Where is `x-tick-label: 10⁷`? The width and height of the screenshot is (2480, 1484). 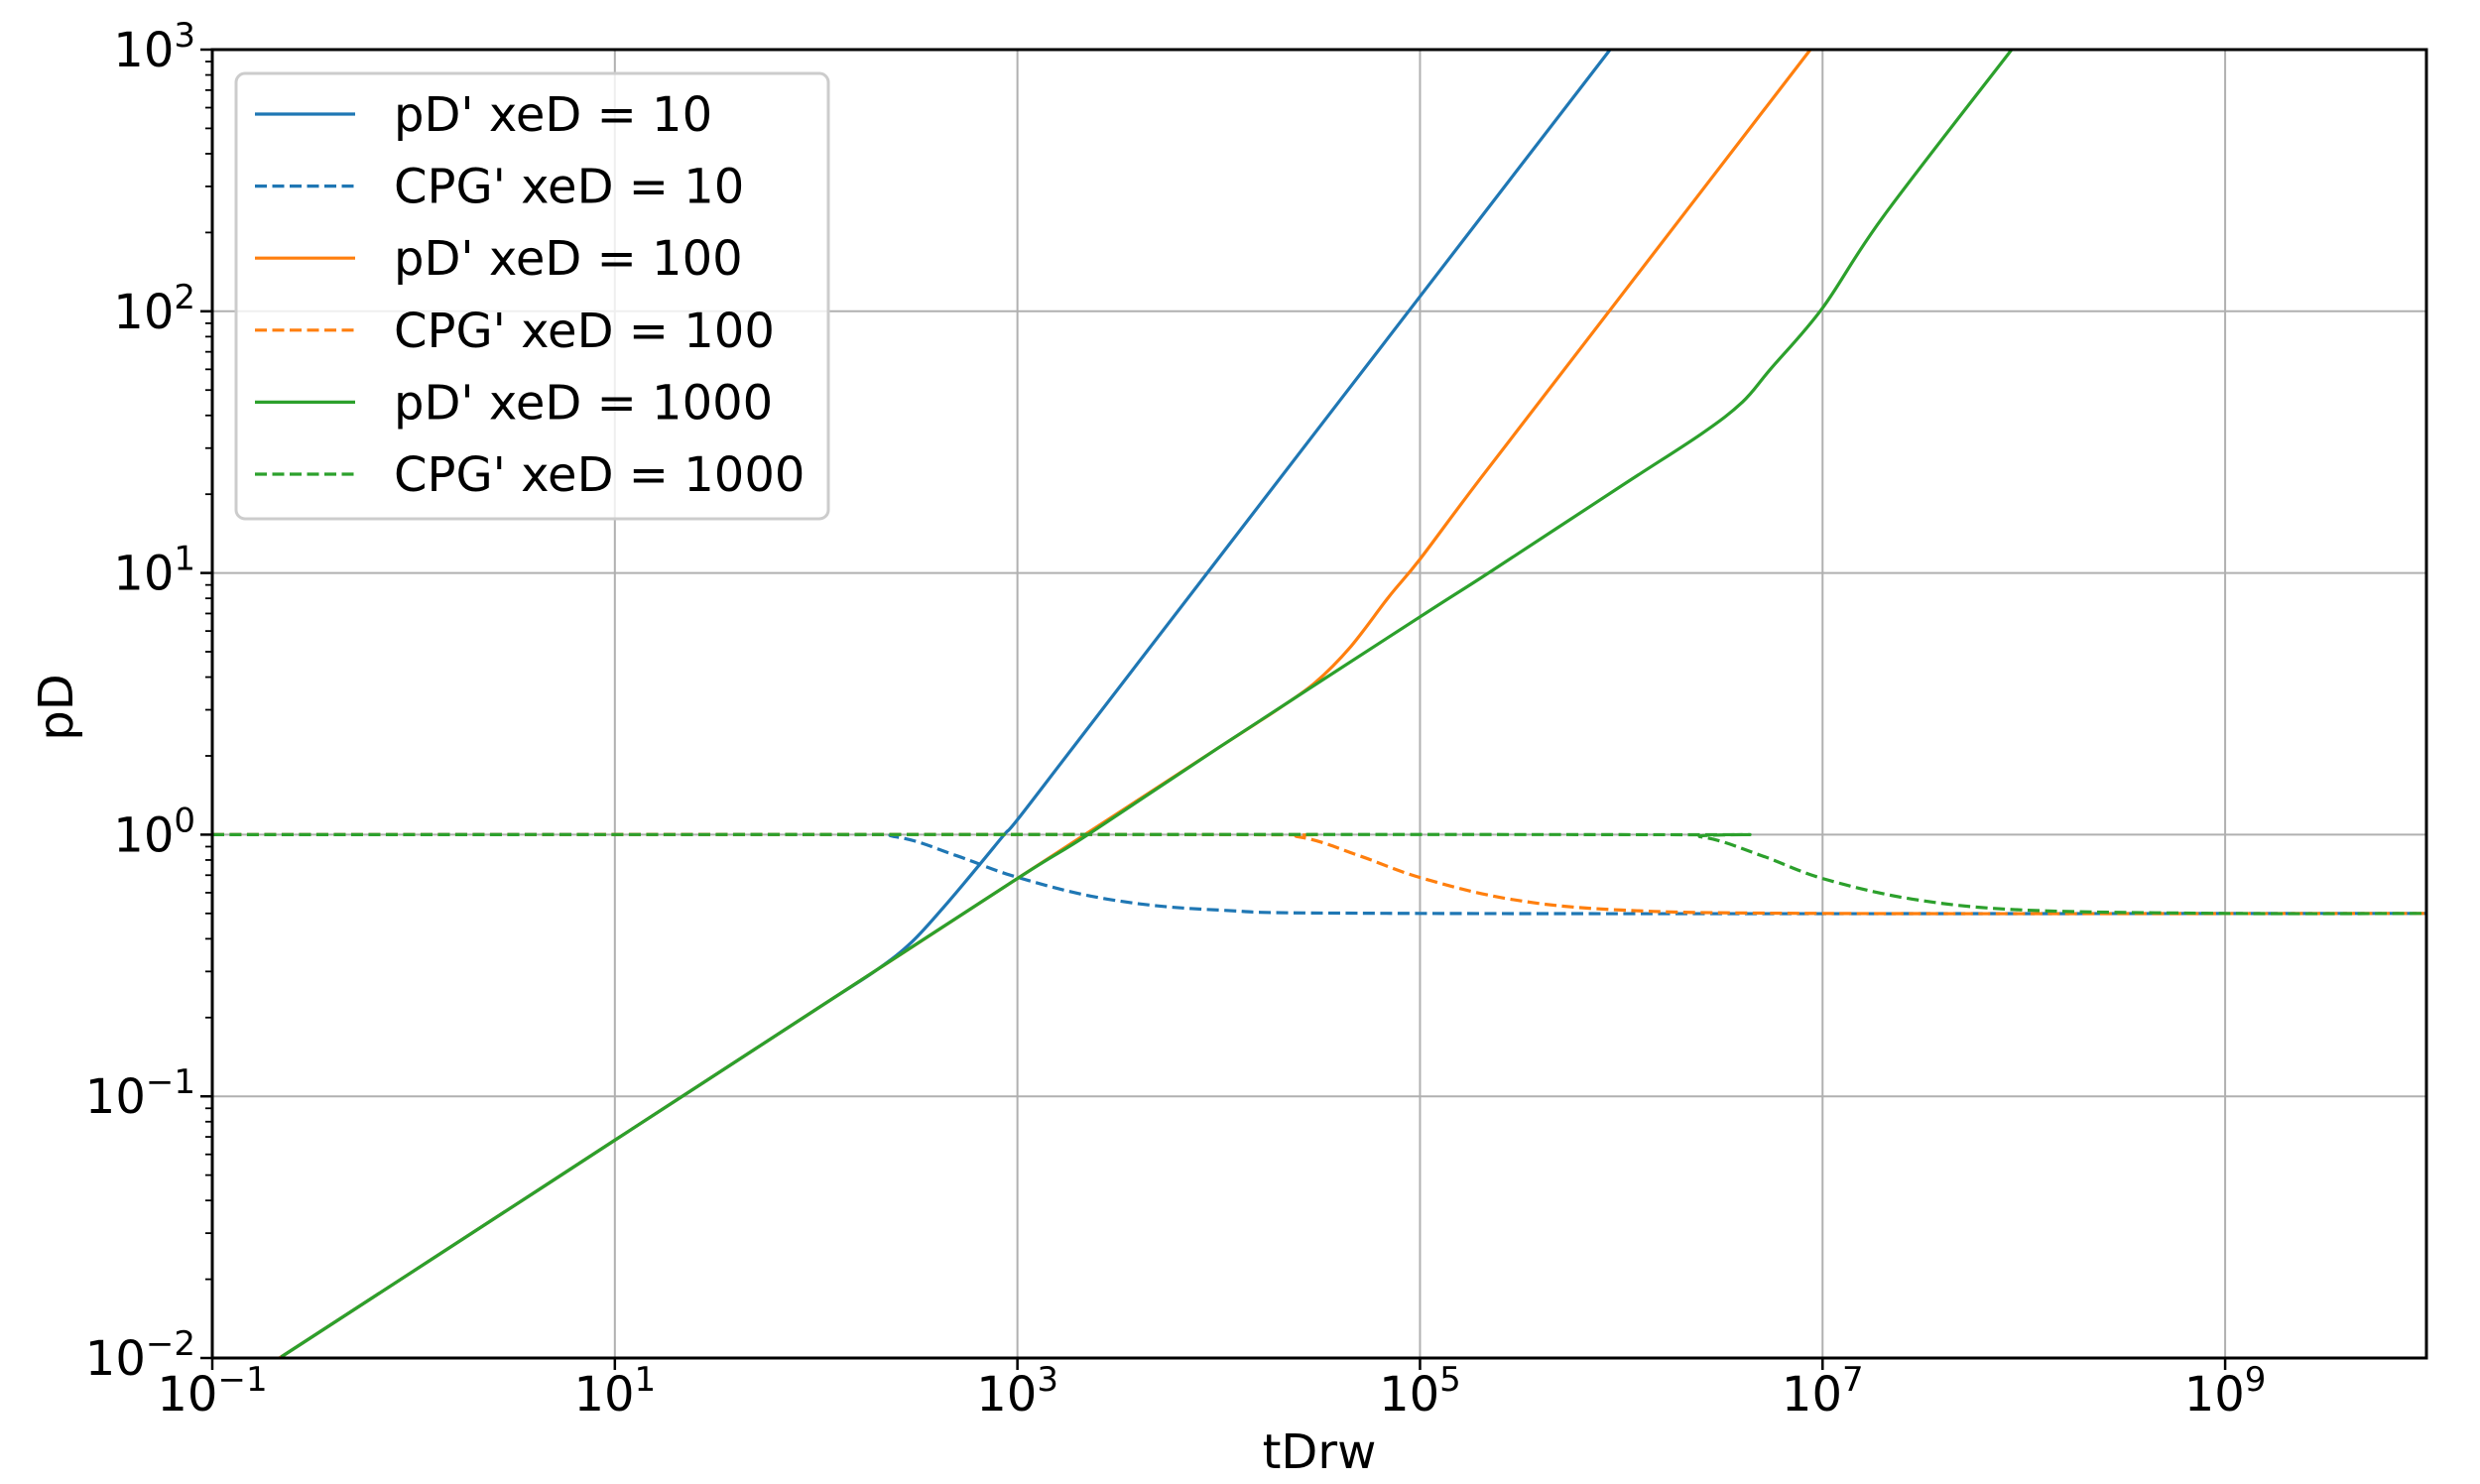 x-tick-label: 10⁷ is located at coordinates (1823, 1391).